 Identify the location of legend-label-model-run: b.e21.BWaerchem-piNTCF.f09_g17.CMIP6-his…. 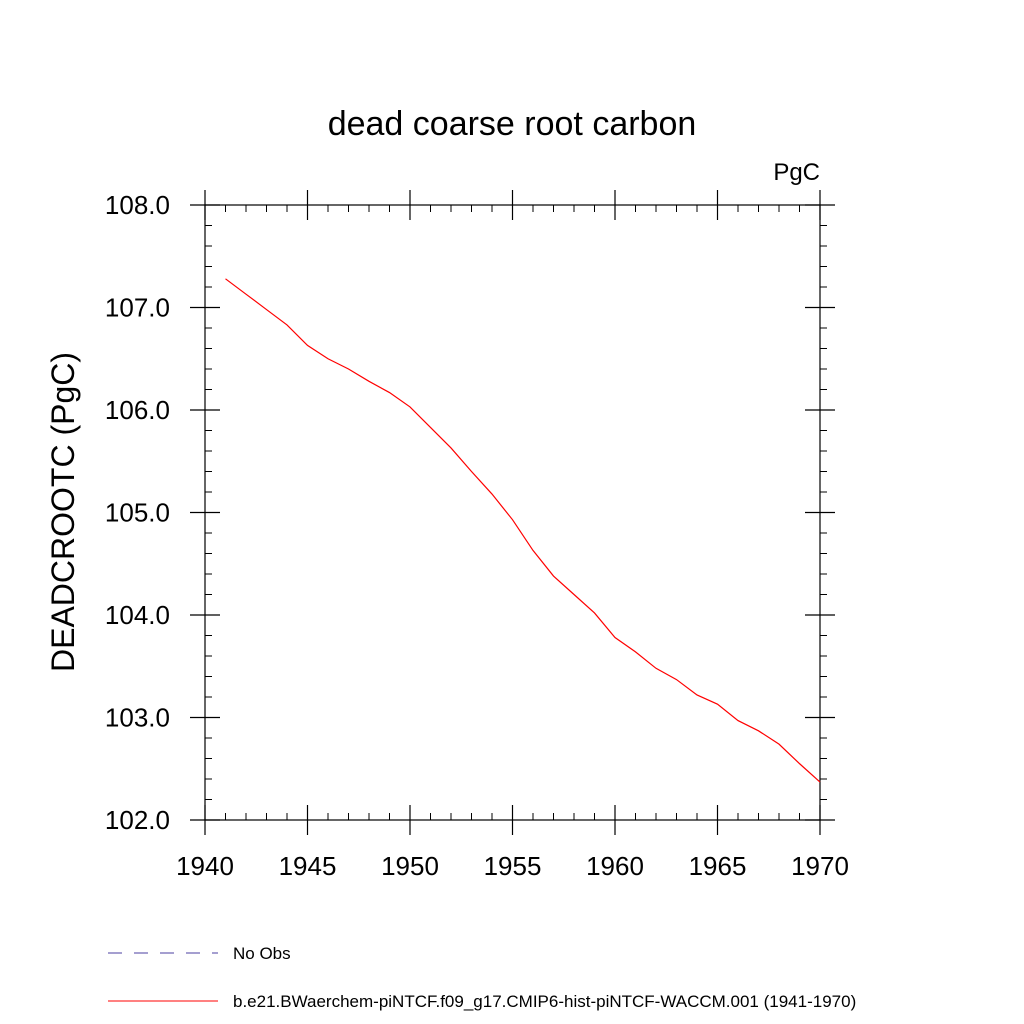
(544, 1001).